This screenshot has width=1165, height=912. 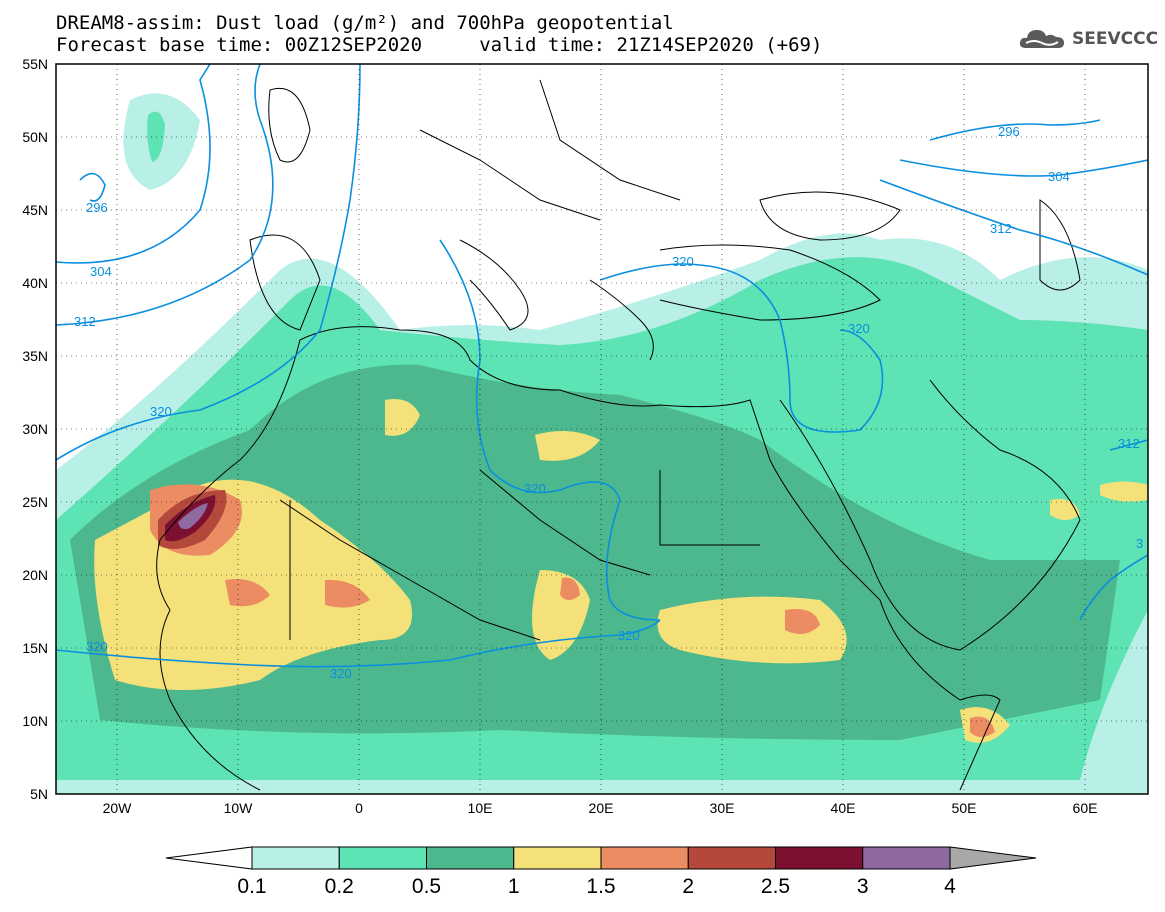 What do you see at coordinates (35, 502) in the screenshot?
I see `lat-label: 25N` at bounding box center [35, 502].